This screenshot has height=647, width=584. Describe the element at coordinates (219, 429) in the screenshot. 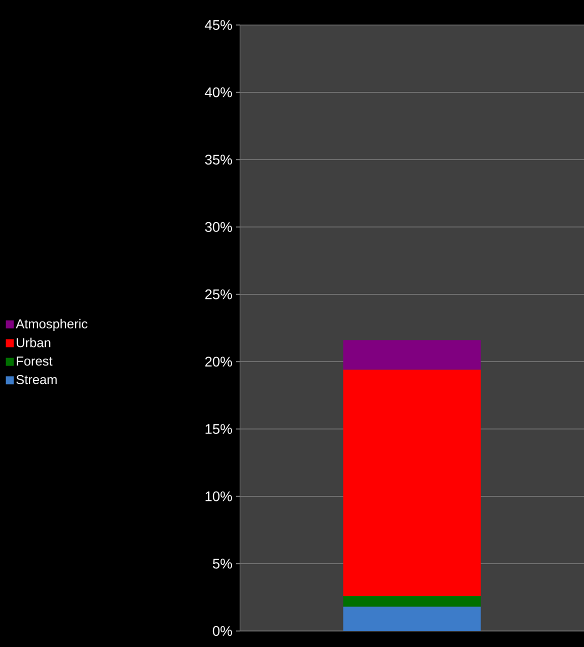

I see `y-tick-label: 15%` at that location.